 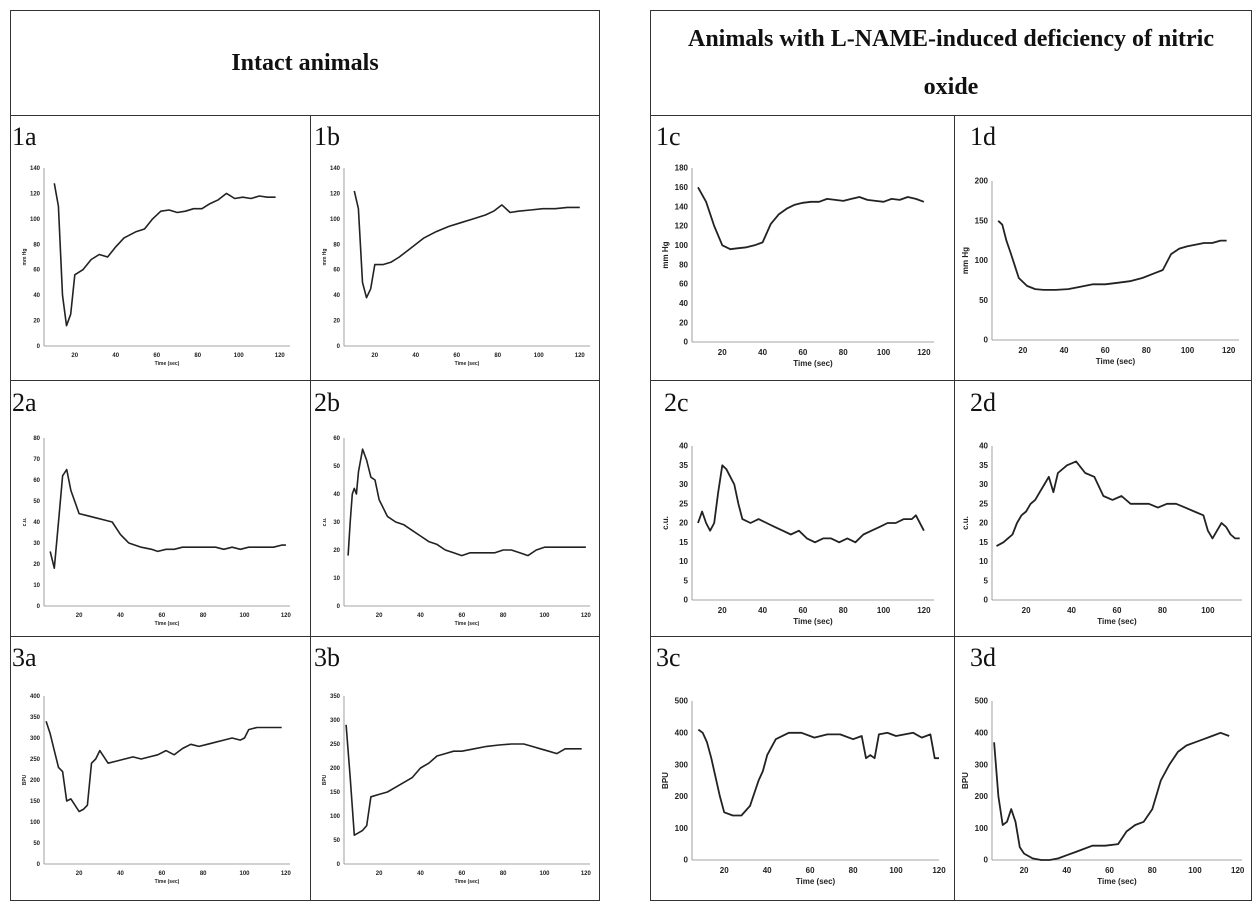 What do you see at coordinates (982, 796) in the screenshot?
I see `y-tick-label: 200` at bounding box center [982, 796].